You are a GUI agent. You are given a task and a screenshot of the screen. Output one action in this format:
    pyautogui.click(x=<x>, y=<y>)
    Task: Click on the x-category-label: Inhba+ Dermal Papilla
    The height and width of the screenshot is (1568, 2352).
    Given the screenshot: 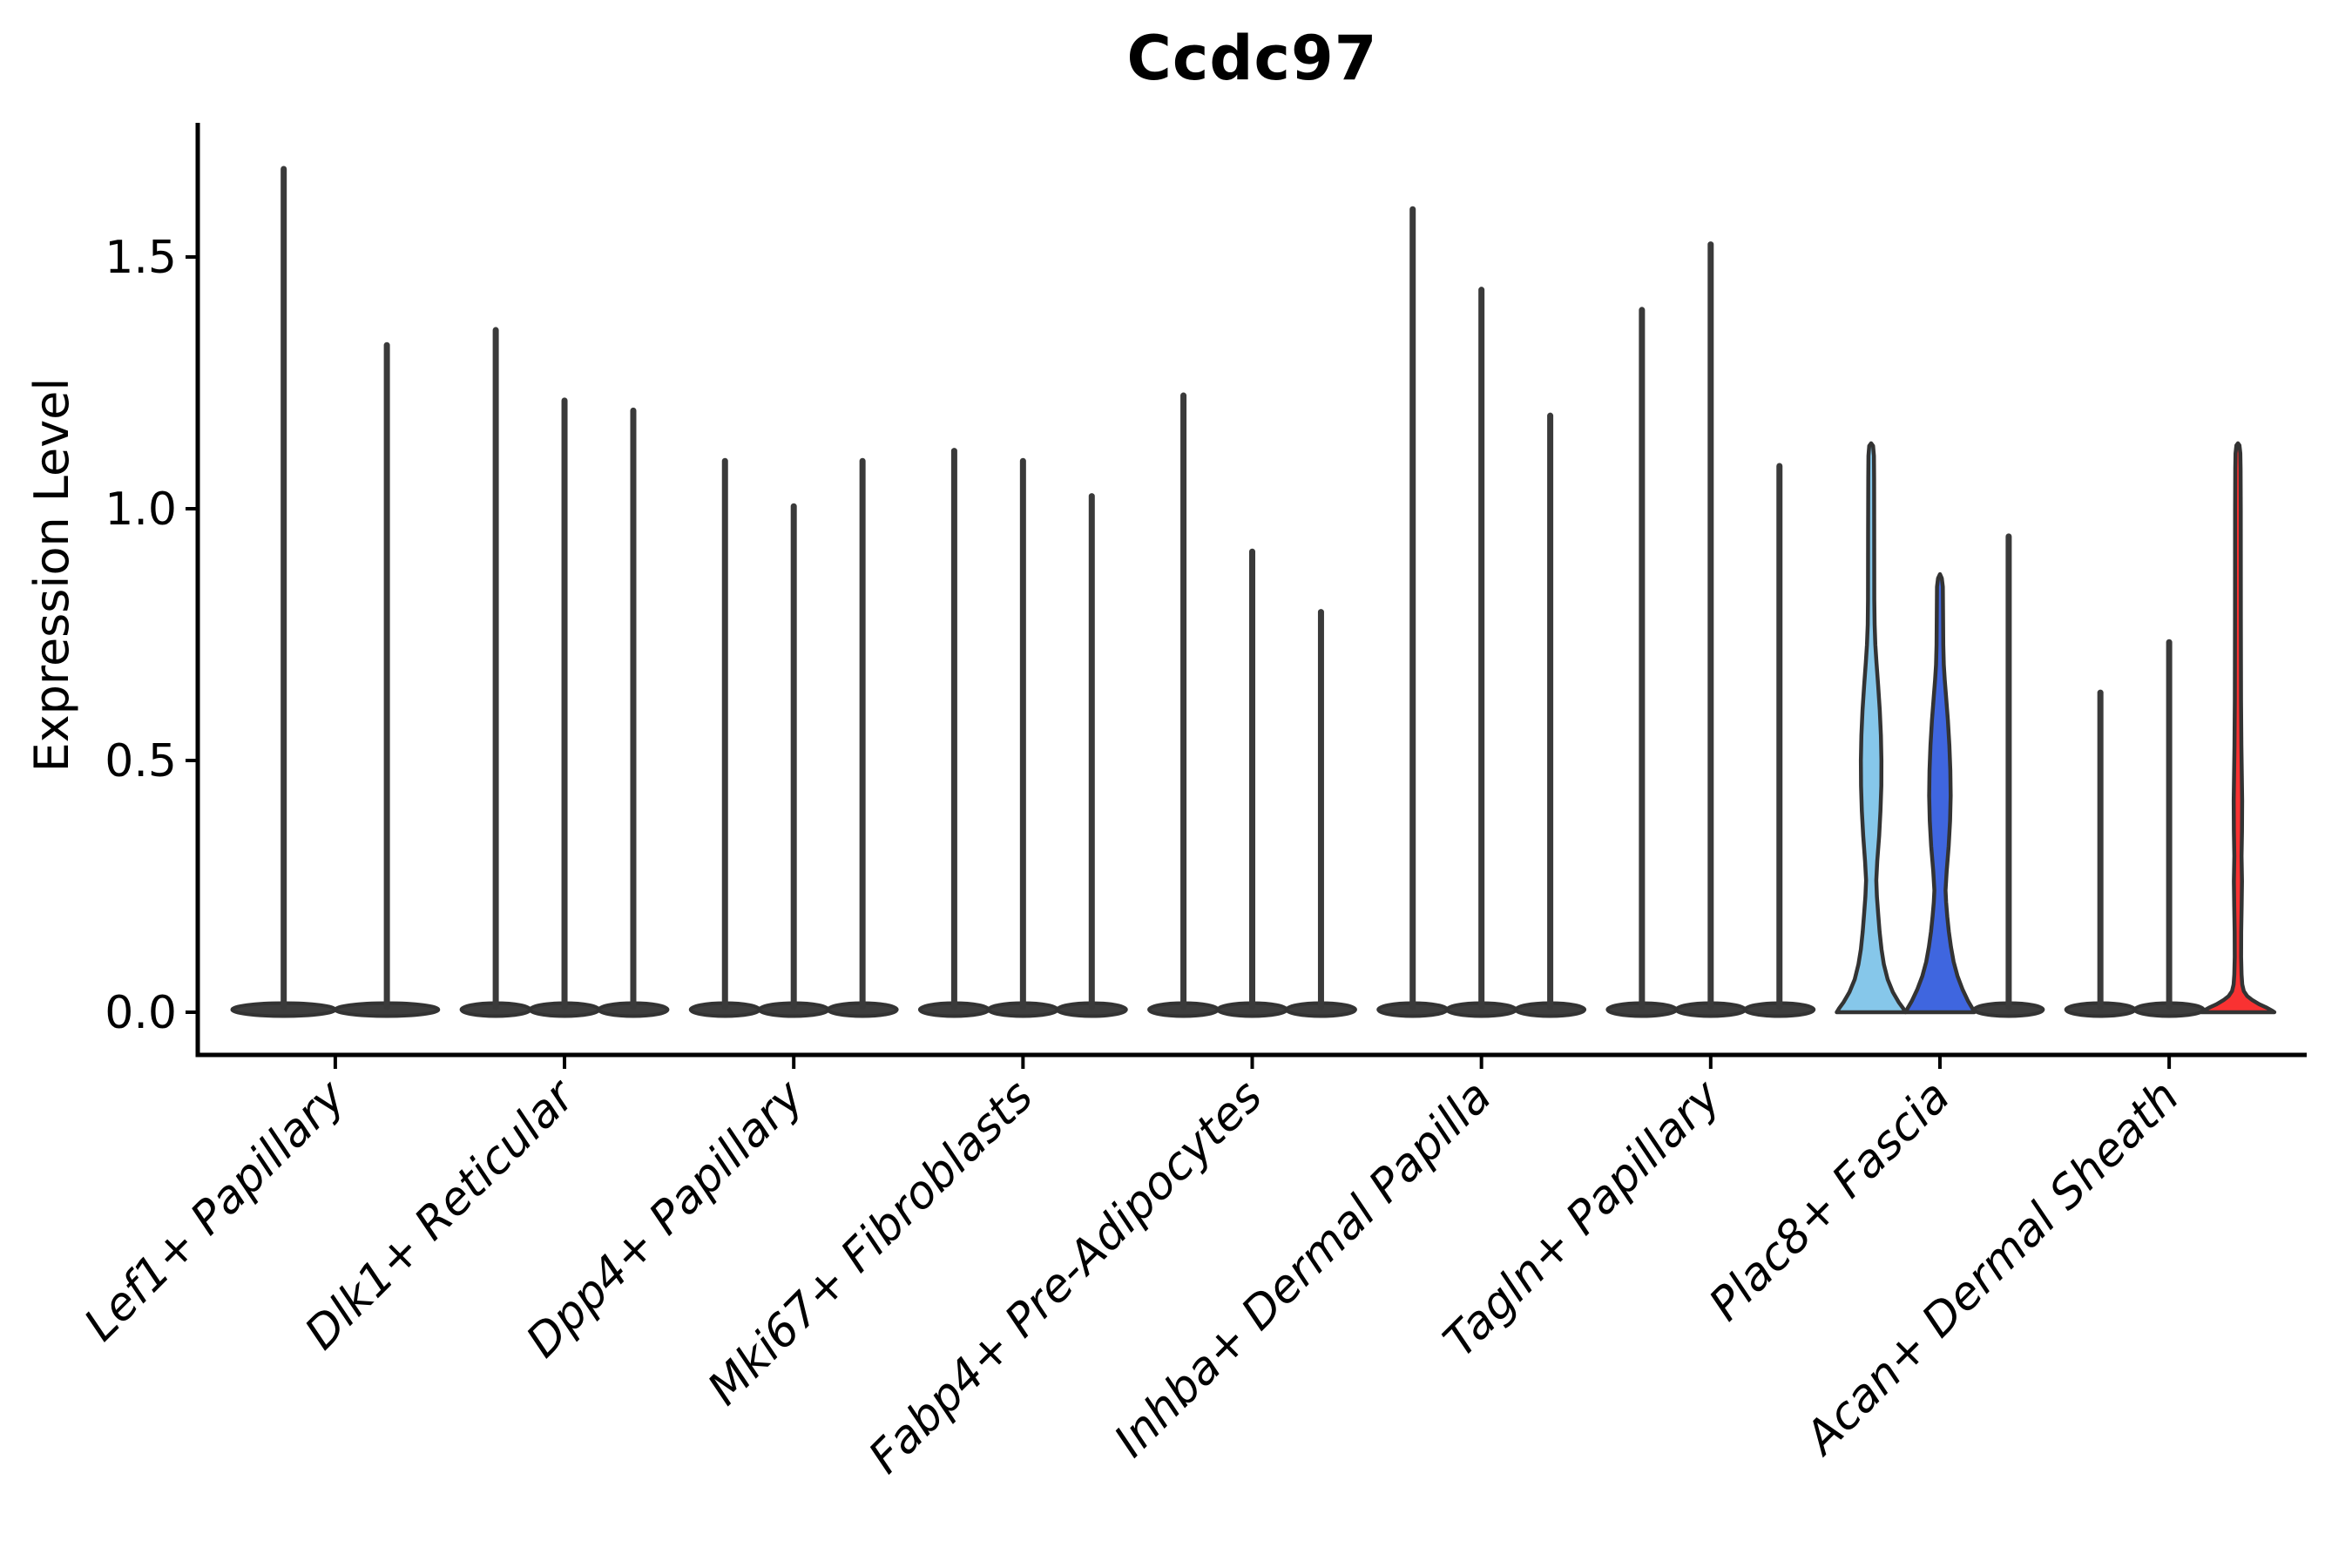 What is the action you would take?
    pyautogui.click(x=1303, y=1270)
    